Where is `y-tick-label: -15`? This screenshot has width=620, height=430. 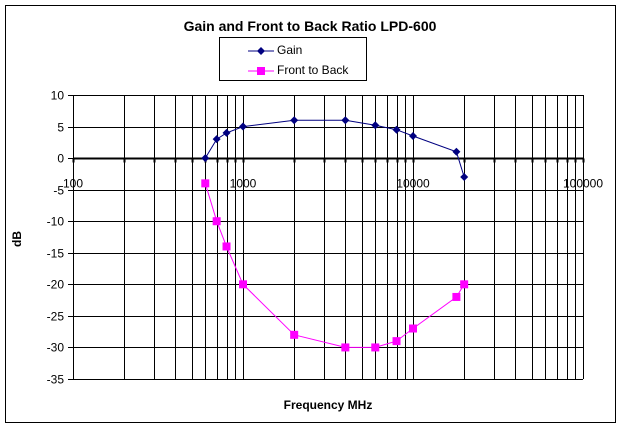
y-tick-label: -15 is located at coordinates (56, 254).